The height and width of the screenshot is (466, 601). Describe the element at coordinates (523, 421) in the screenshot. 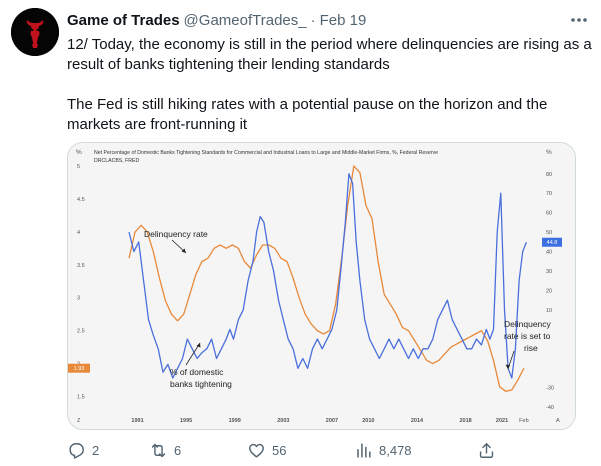

I see `x-tick-label: Feb` at that location.